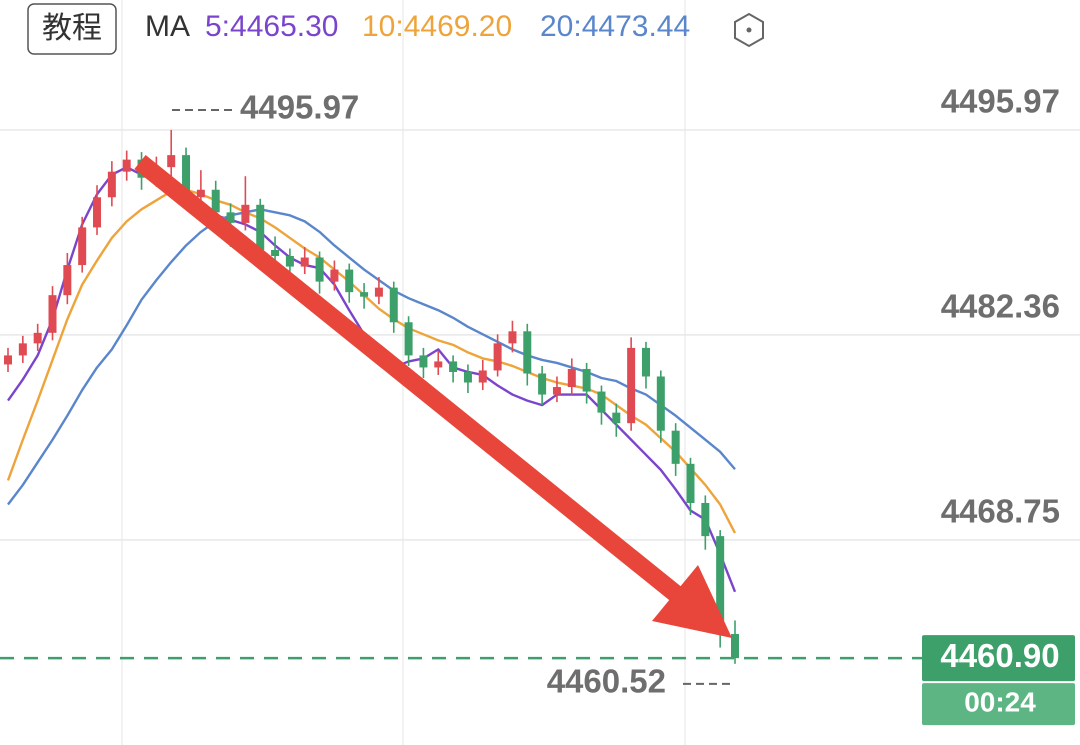  Describe the element at coordinates (1000, 511) in the screenshot. I see `y-tick-label: 4468.75` at that location.